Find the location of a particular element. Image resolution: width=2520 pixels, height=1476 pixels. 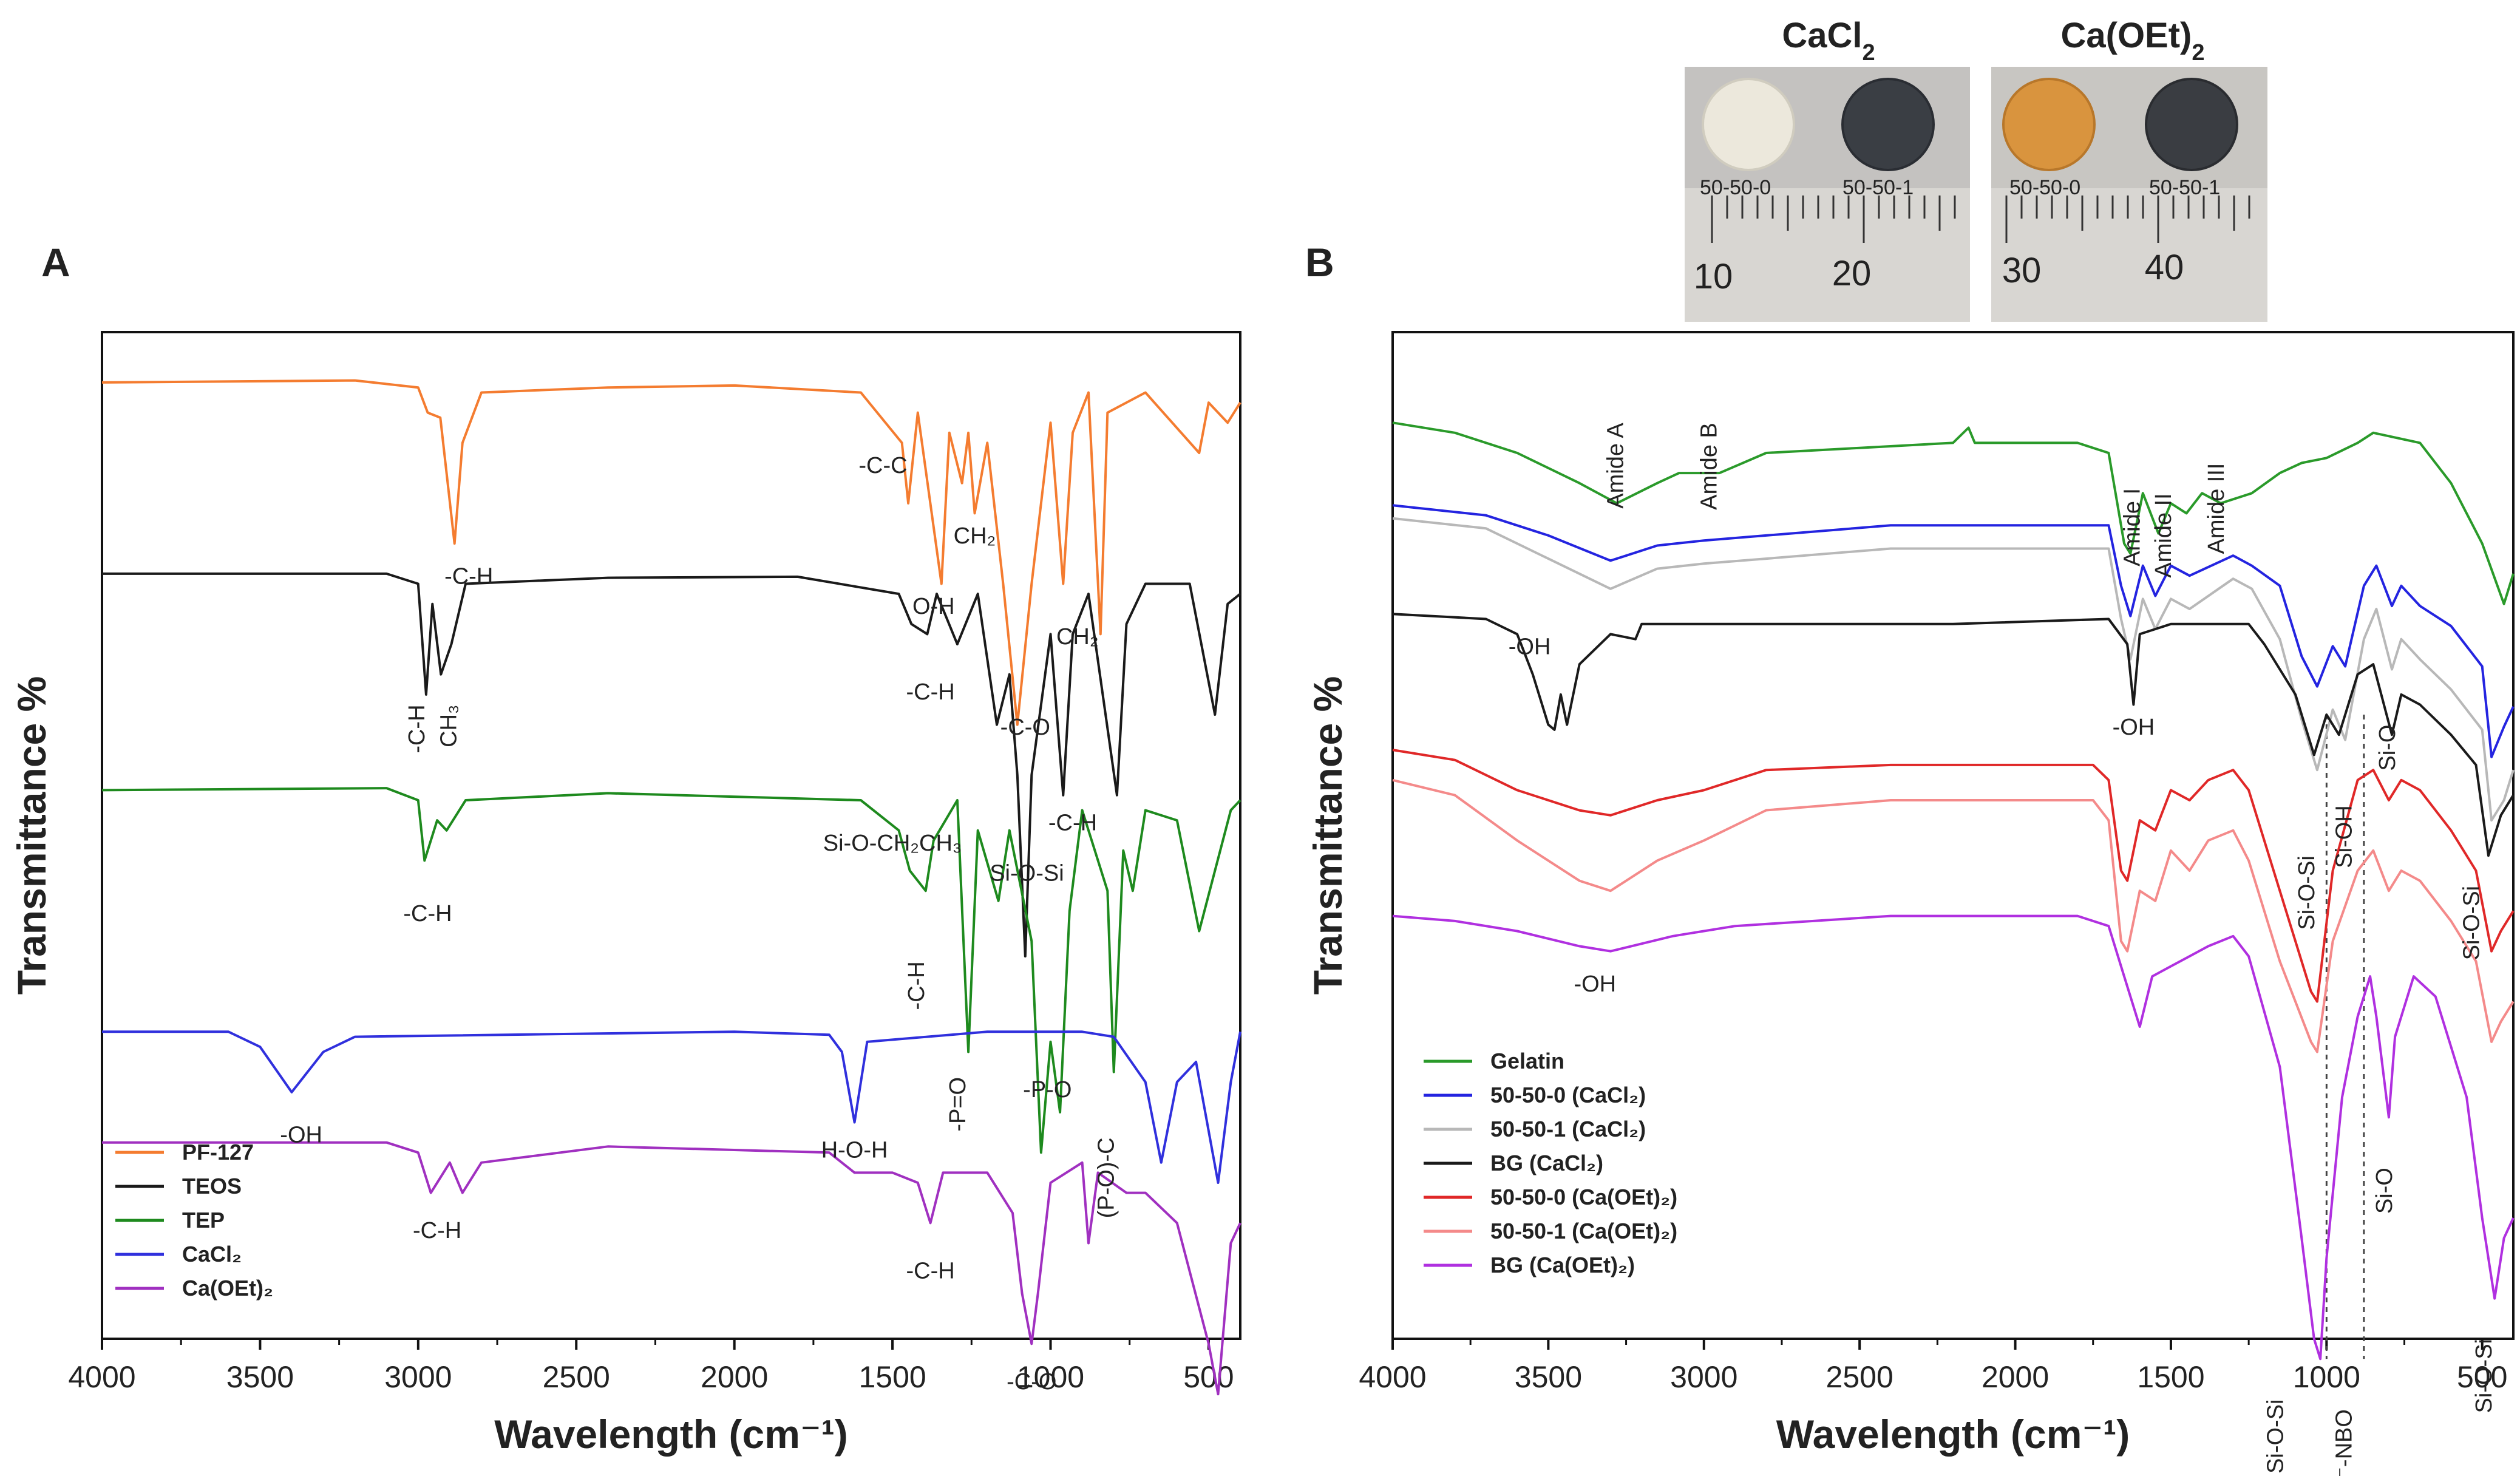

legend-label: 50-50-0 (Ca(OEt)₂) is located at coordinates (1583, 1197).